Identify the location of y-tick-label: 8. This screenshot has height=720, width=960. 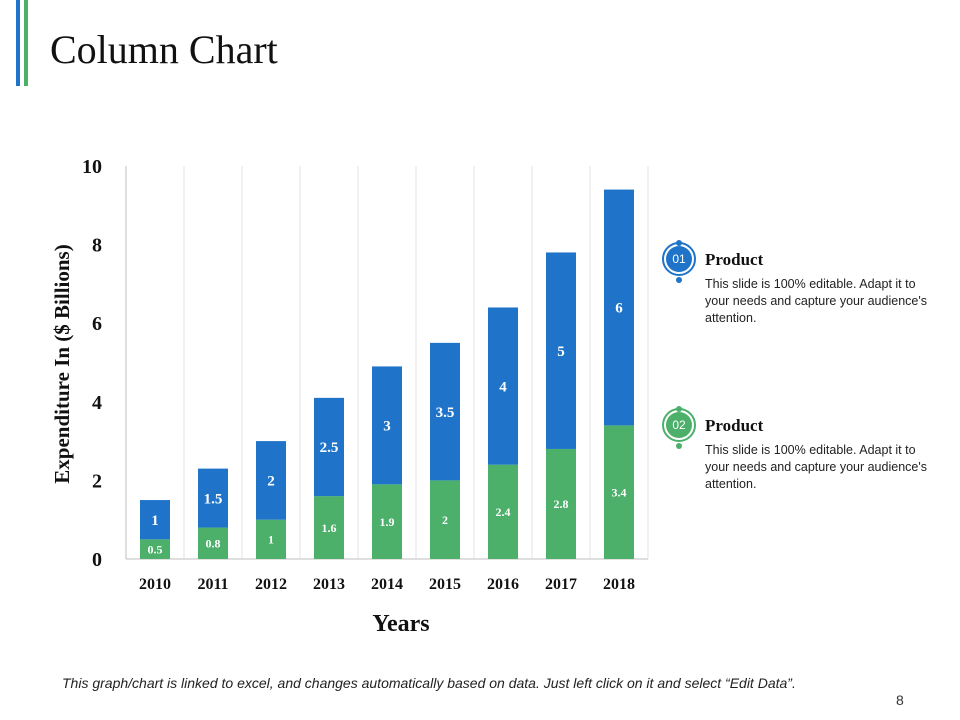
(97, 246).